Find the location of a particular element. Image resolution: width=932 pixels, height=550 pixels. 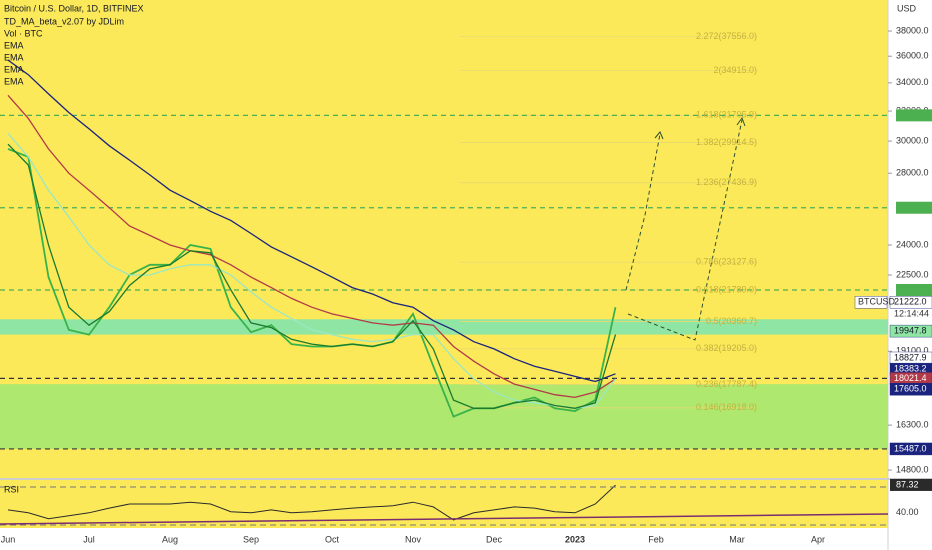

x-tick-label: Oct is located at coordinates (332, 539).